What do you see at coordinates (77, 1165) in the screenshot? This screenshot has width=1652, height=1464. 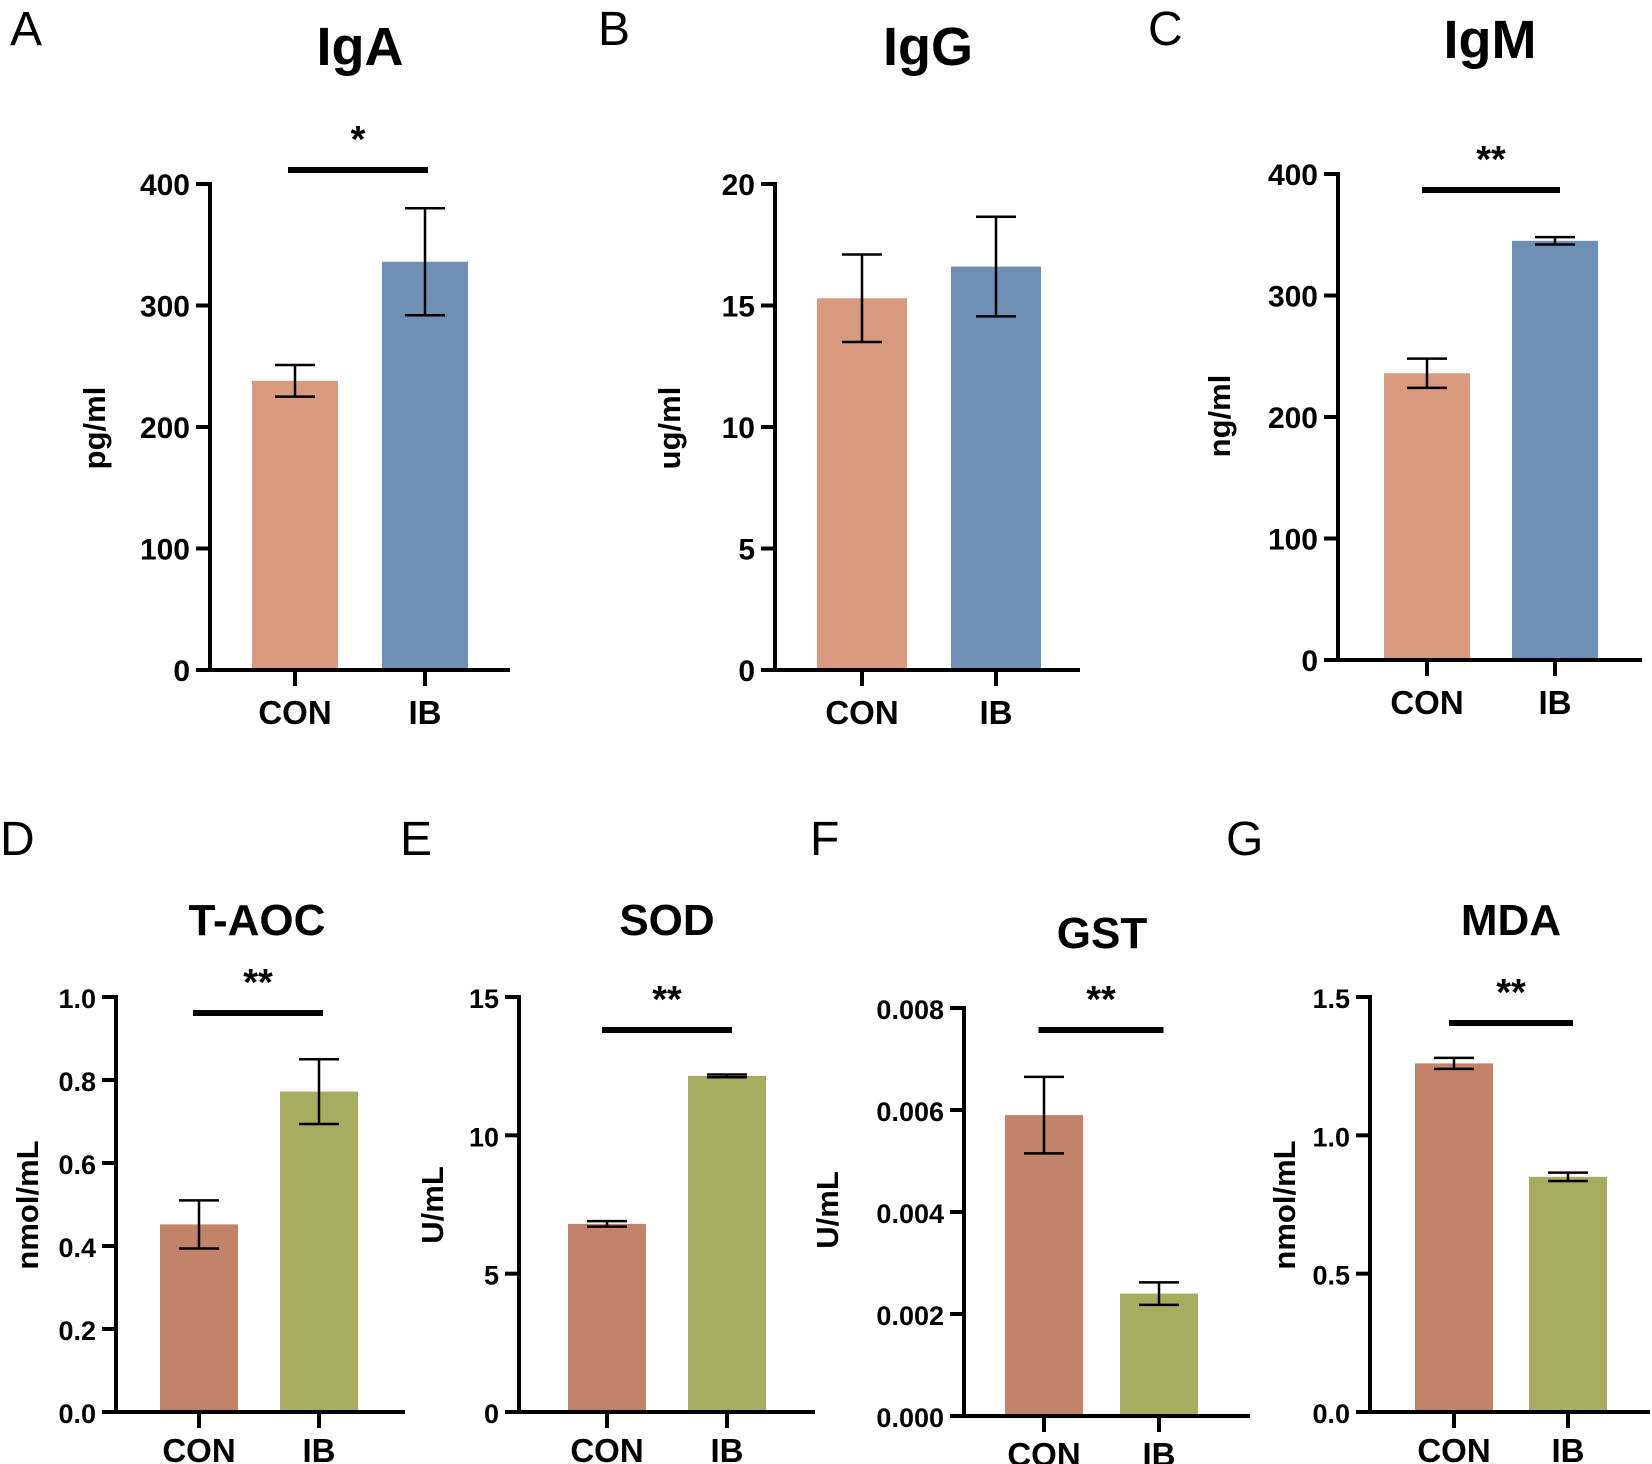 I see `y-tick-label: 0.6` at bounding box center [77, 1165].